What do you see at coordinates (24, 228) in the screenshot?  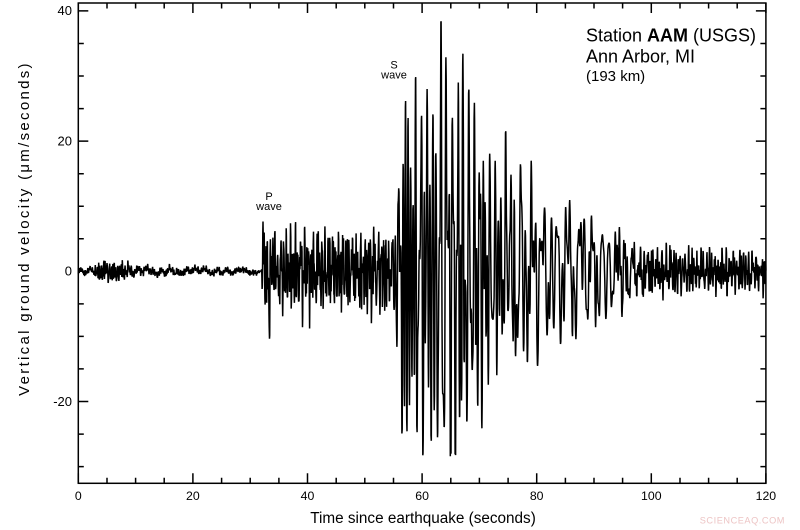 I see `svg-text:Vertical ground velocity (μm/s: Vertical ground velocity (μm/seconds)` at bounding box center [24, 228].